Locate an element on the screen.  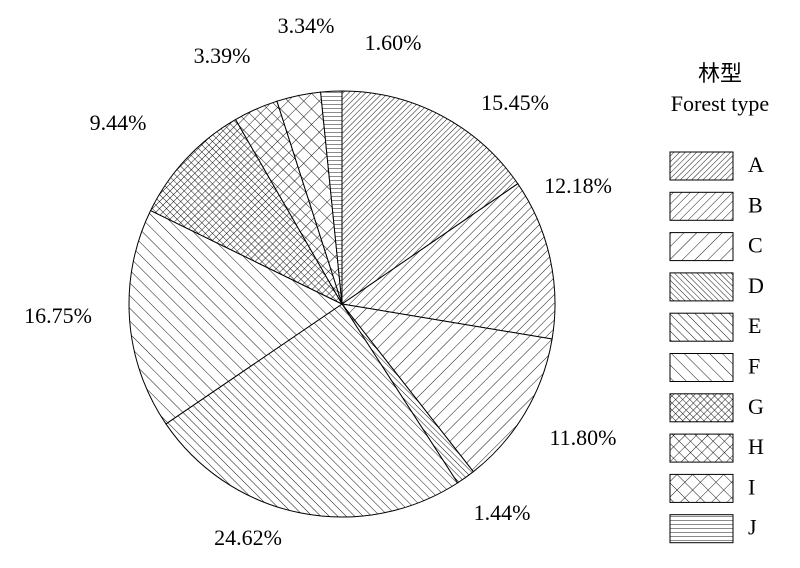
legend-label: J is located at coordinates (752, 527).